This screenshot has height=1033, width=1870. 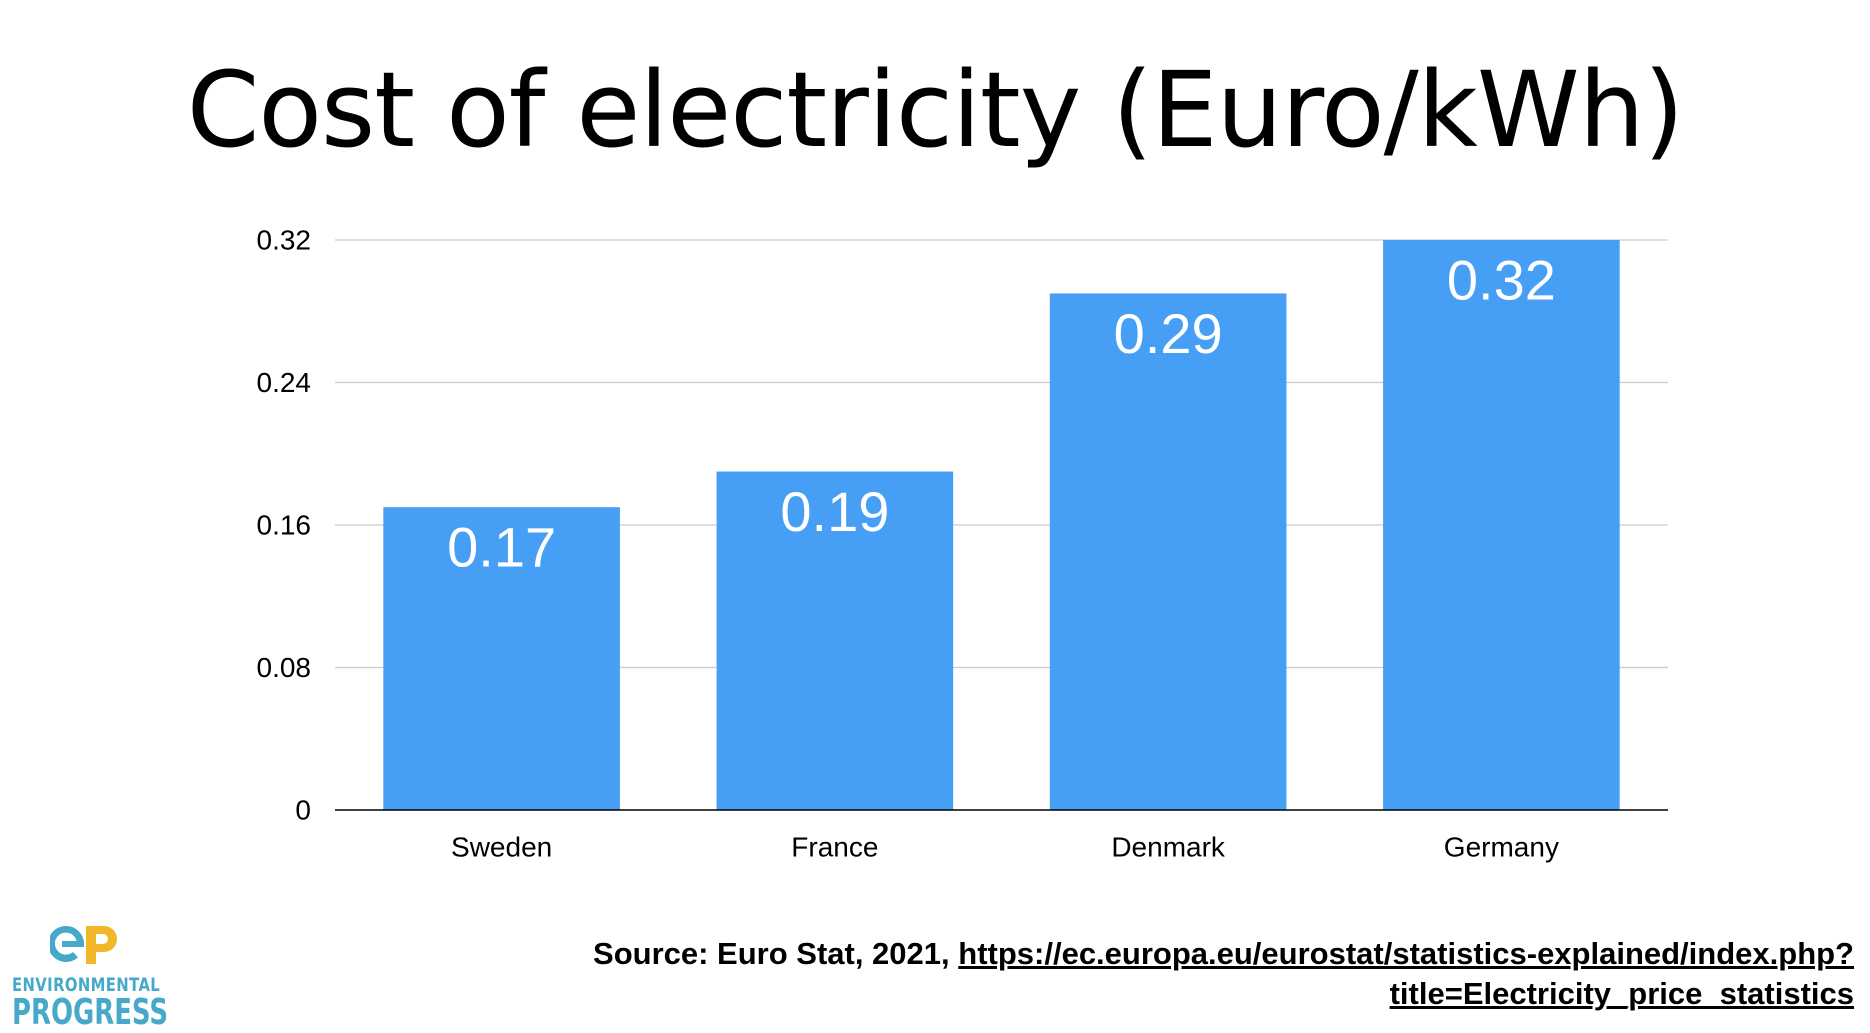 I want to click on x-tick-label: Sweden, so click(x=501, y=847).